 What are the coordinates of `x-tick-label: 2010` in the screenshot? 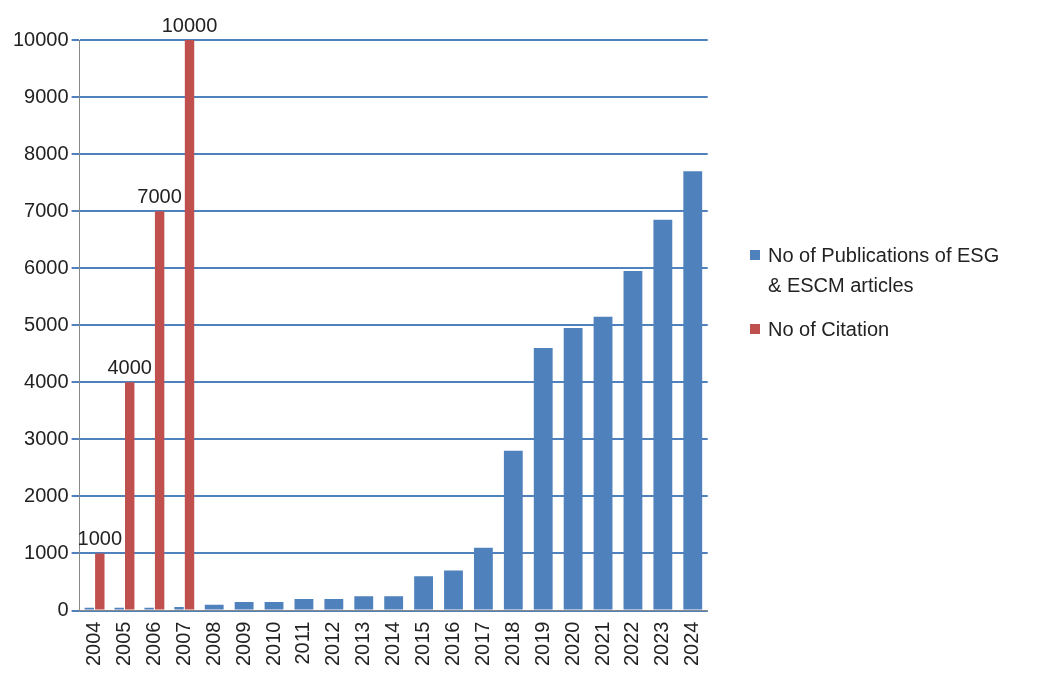 It's located at (272, 644).